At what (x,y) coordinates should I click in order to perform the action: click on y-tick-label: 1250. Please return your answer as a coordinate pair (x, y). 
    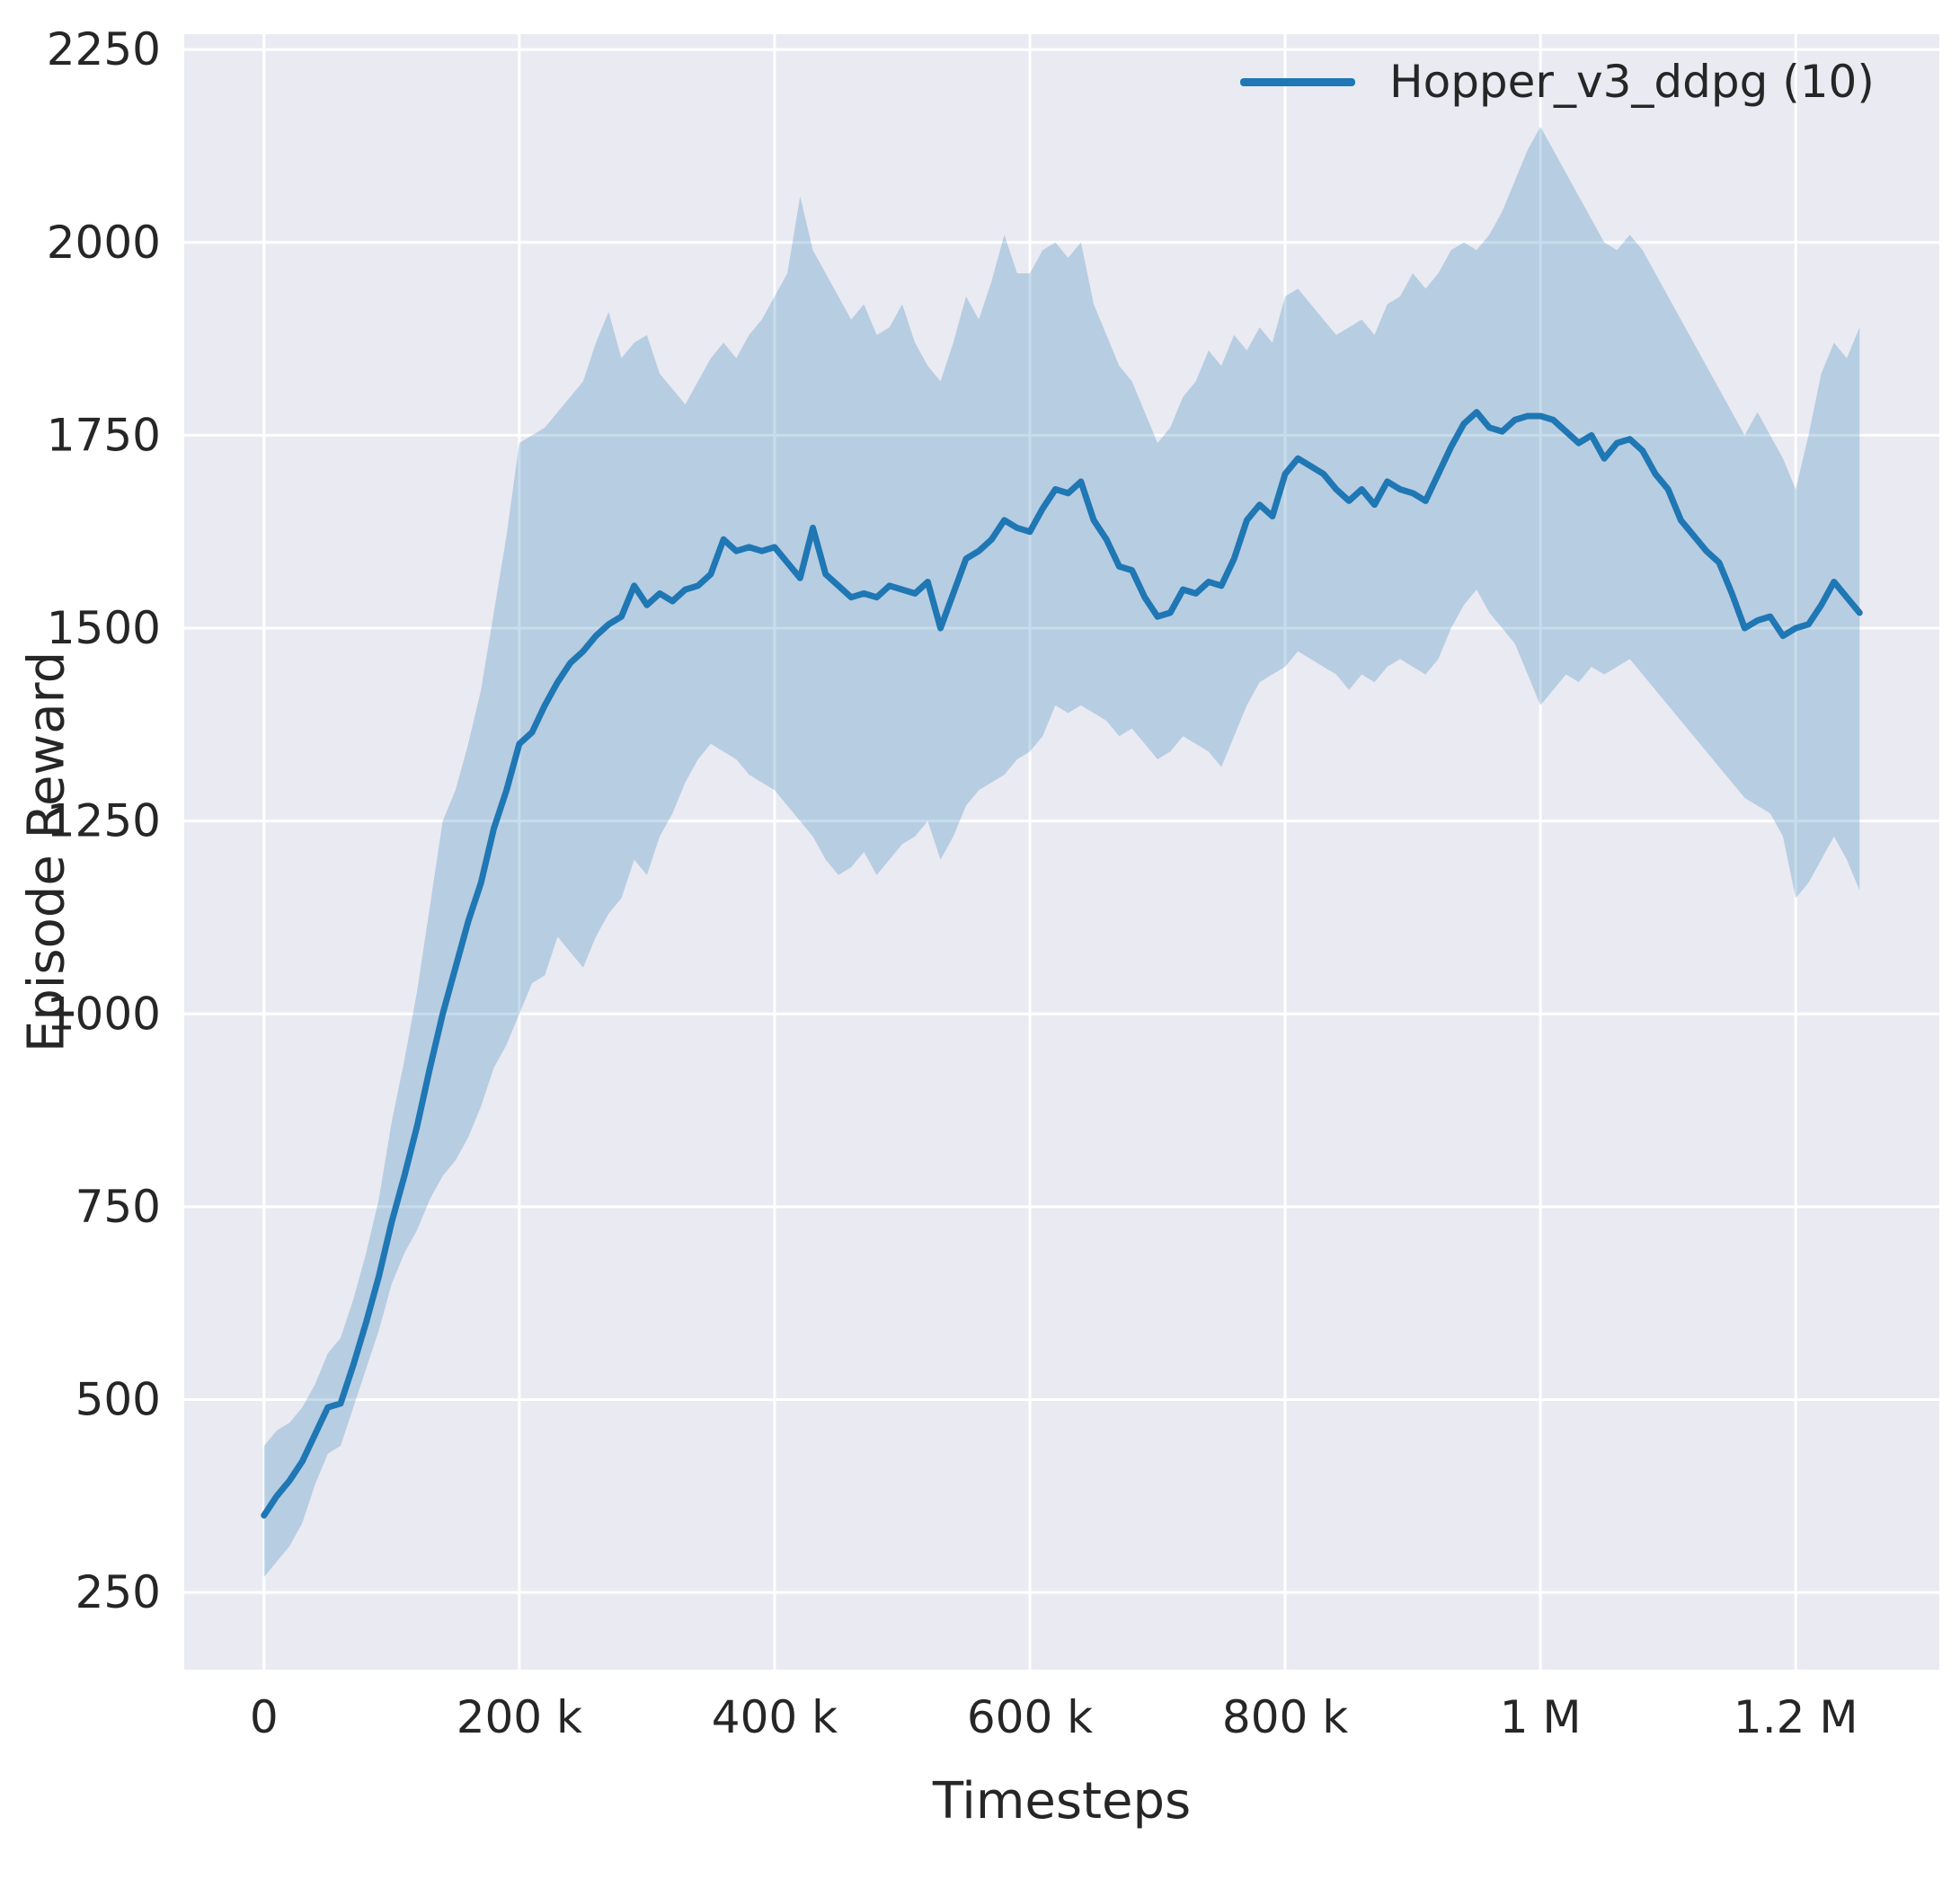
    Looking at the image, I should click on (104, 821).